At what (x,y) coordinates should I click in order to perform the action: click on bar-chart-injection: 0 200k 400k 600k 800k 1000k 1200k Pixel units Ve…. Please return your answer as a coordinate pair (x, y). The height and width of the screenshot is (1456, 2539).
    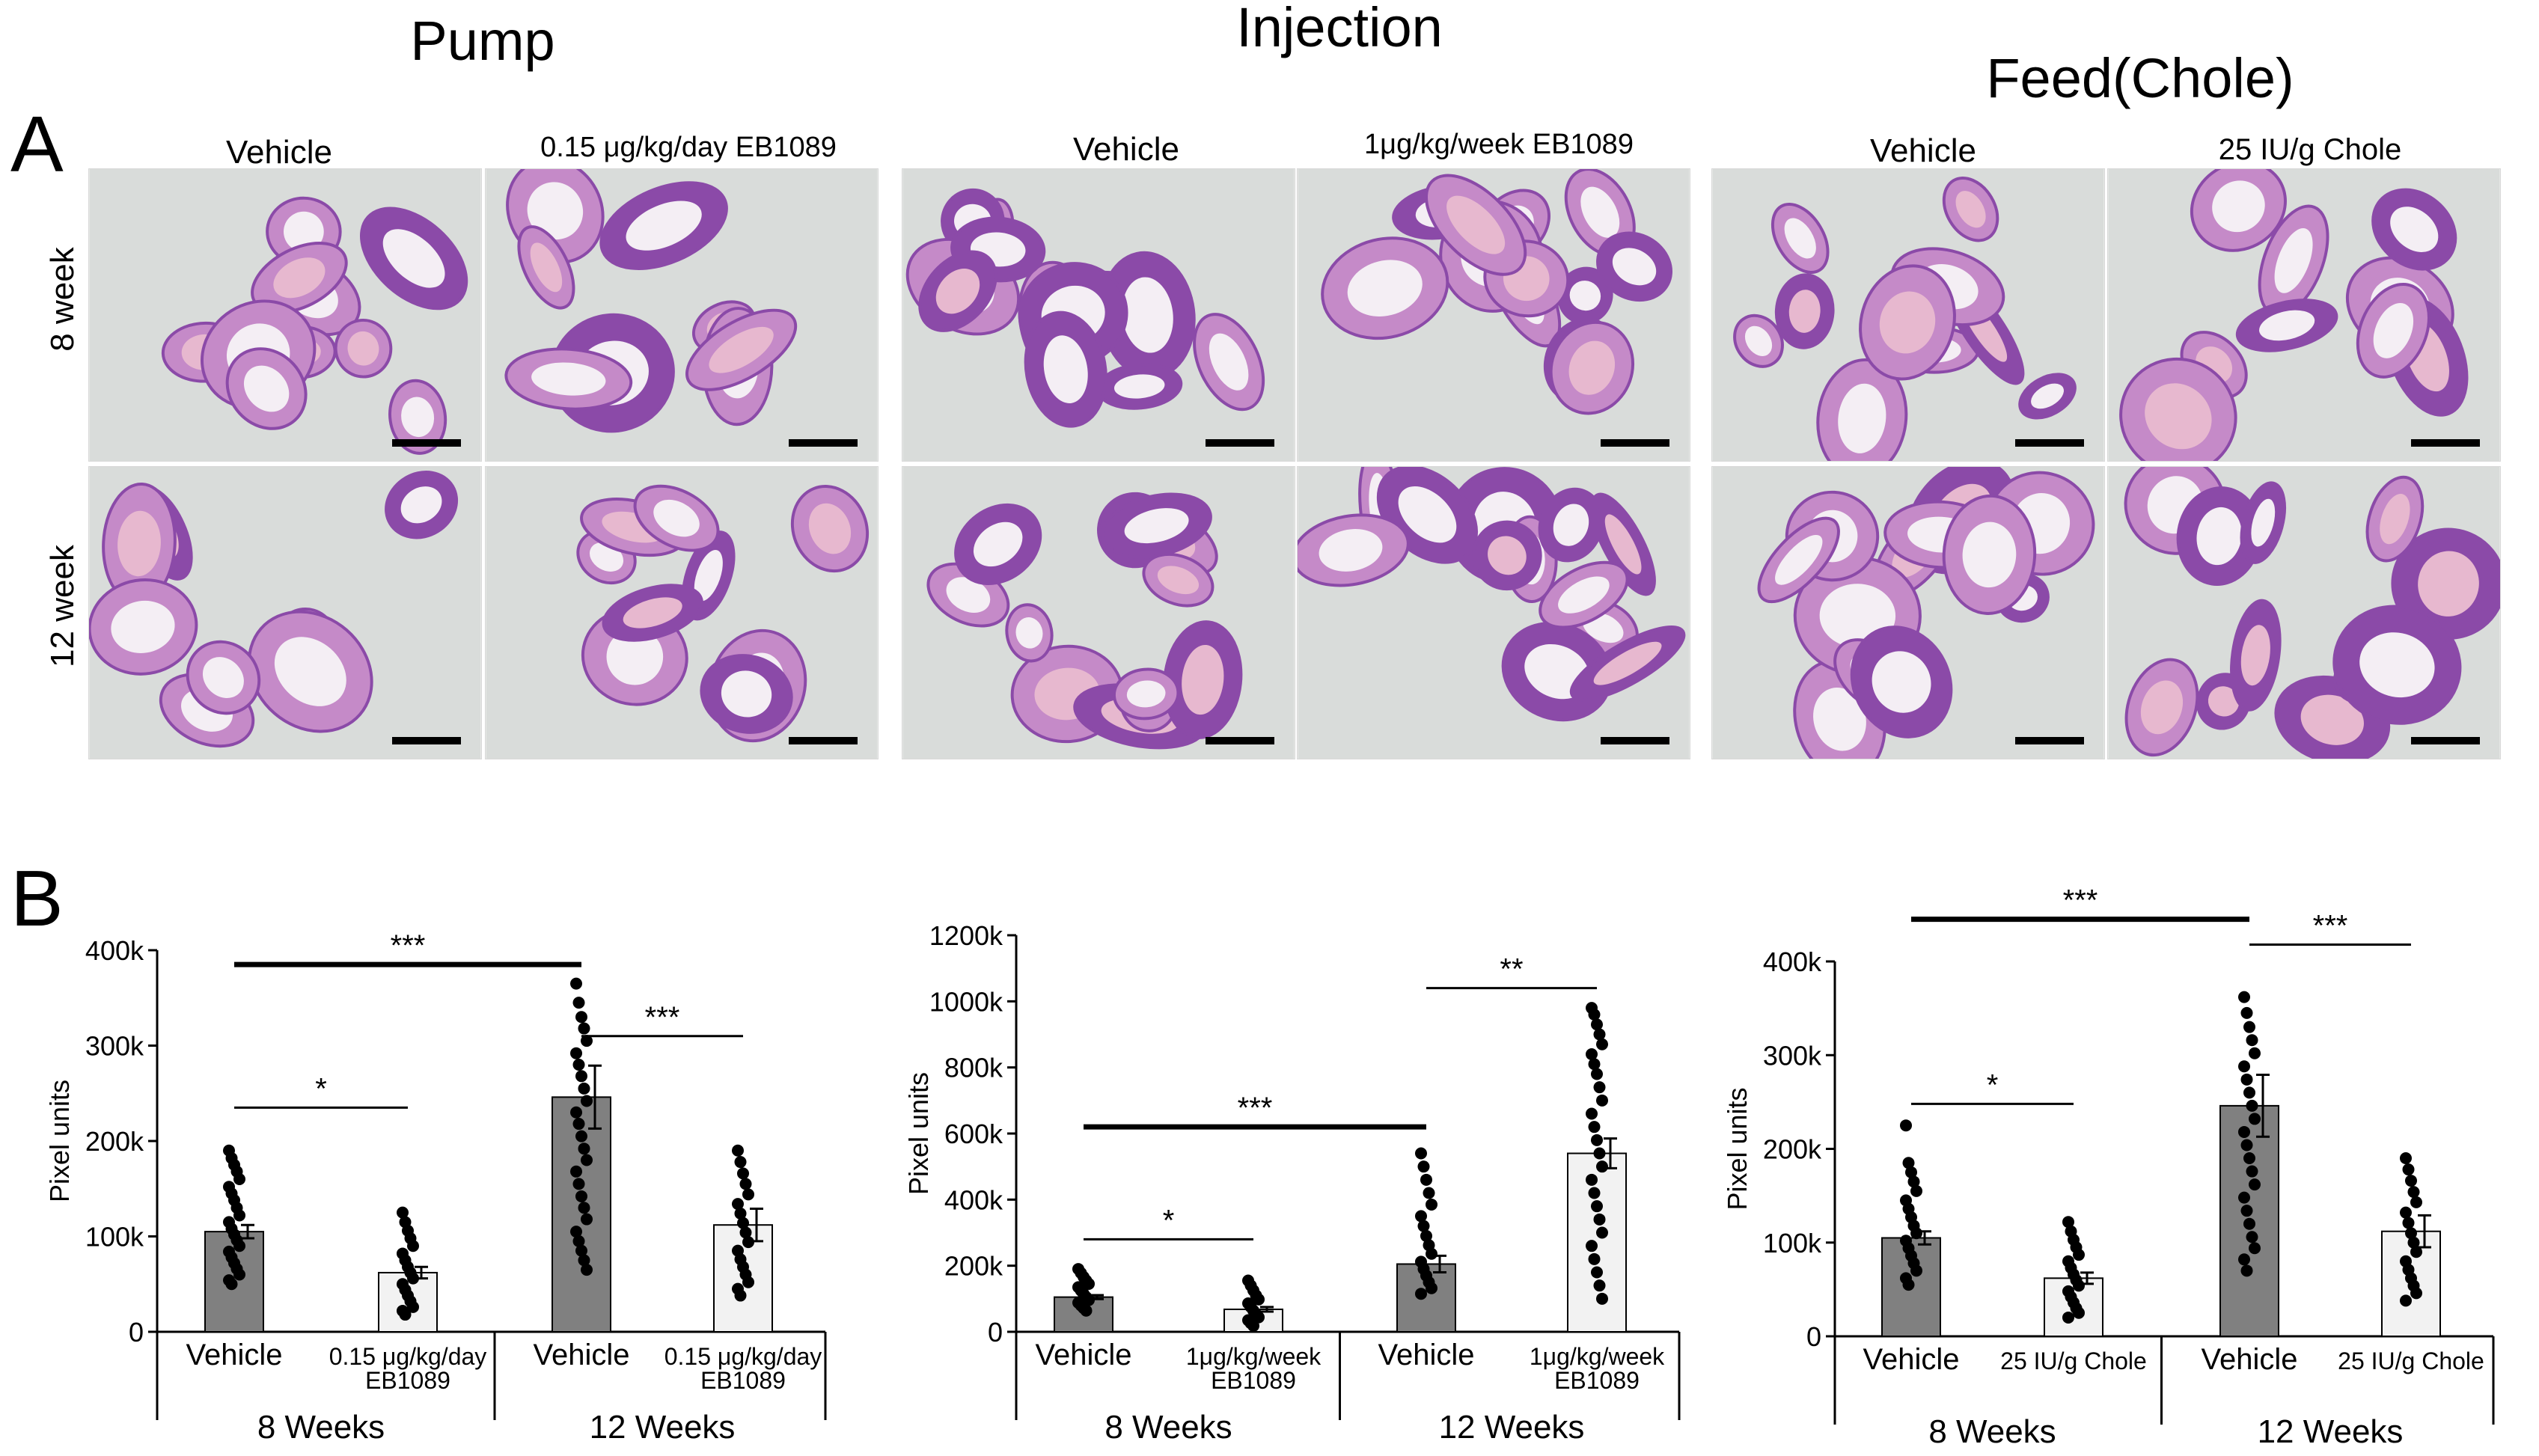
    Looking at the image, I should click on (1292, 1183).